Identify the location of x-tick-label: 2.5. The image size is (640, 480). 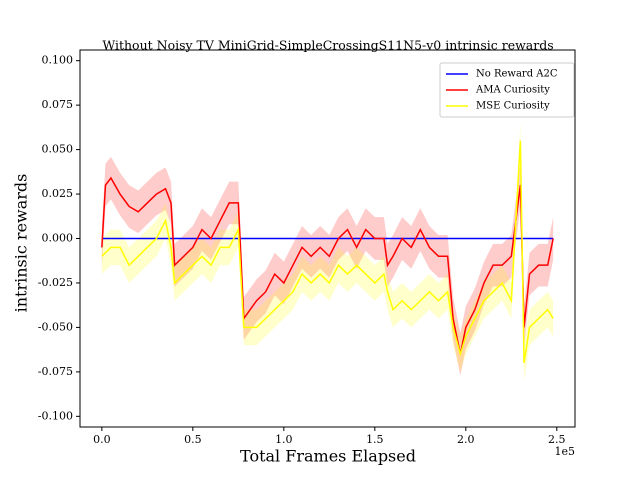
(557, 439).